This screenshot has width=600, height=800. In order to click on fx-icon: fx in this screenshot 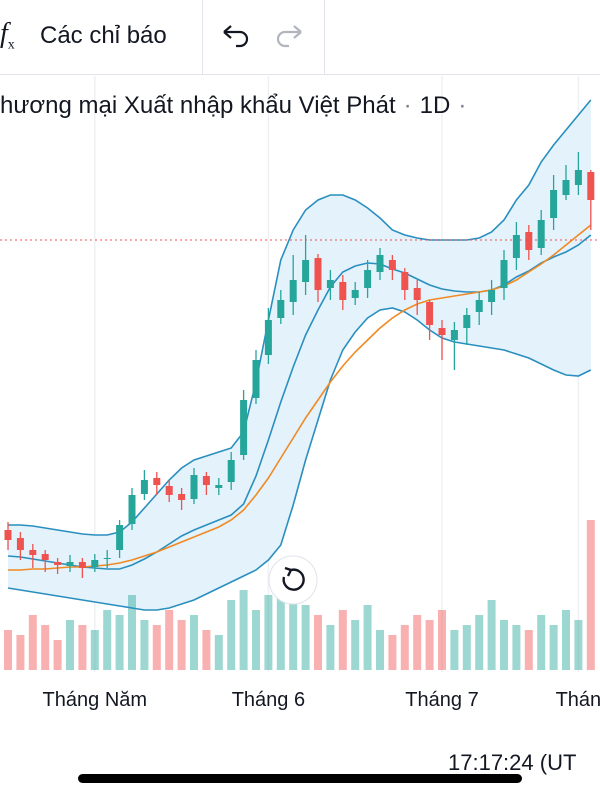, I will do `click(7, 35)`.